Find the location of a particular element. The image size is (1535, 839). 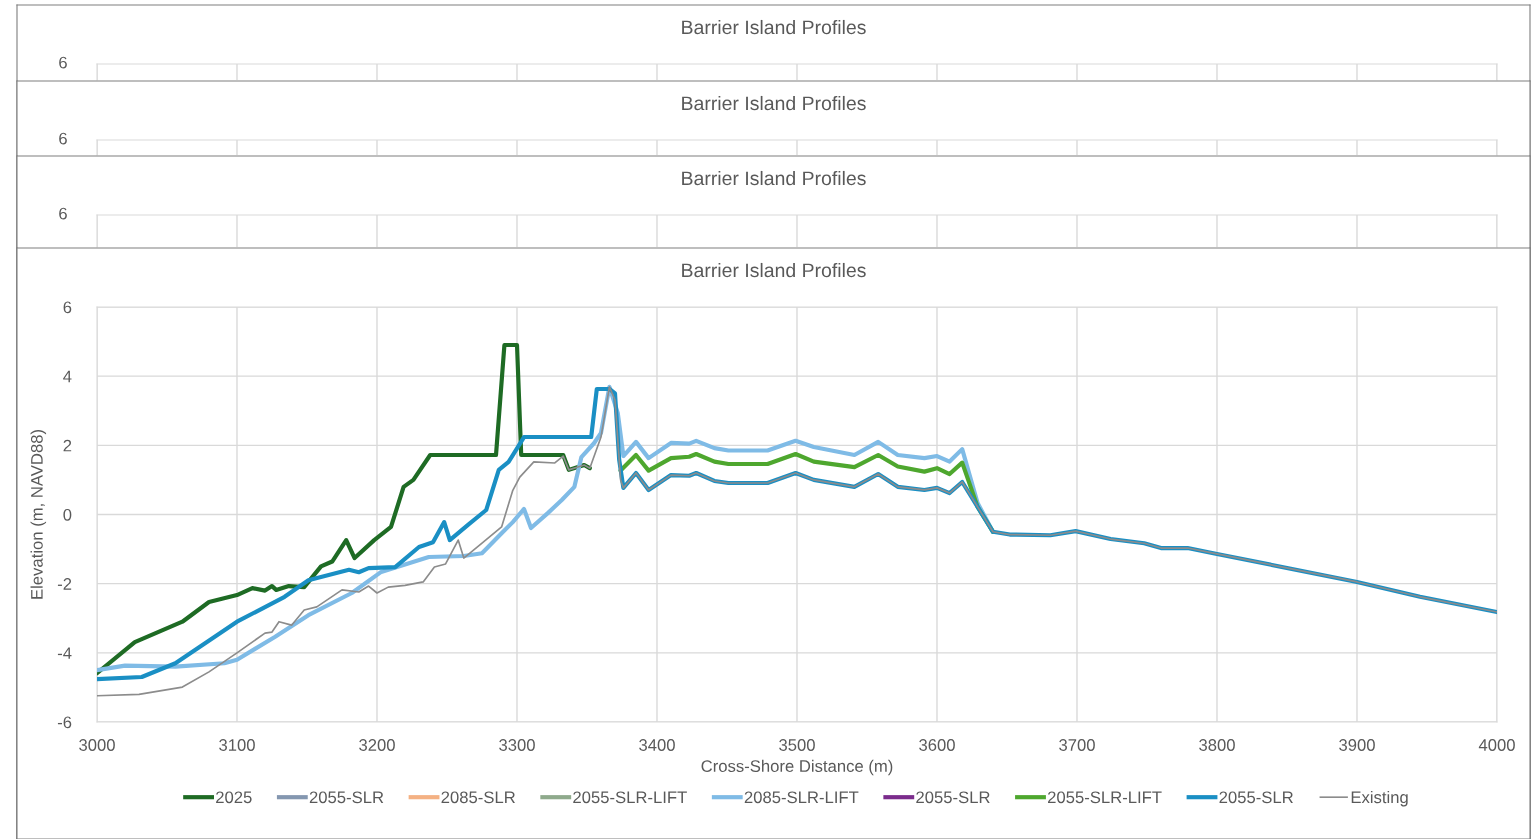

legend-label: Existing is located at coordinates (1379, 798).